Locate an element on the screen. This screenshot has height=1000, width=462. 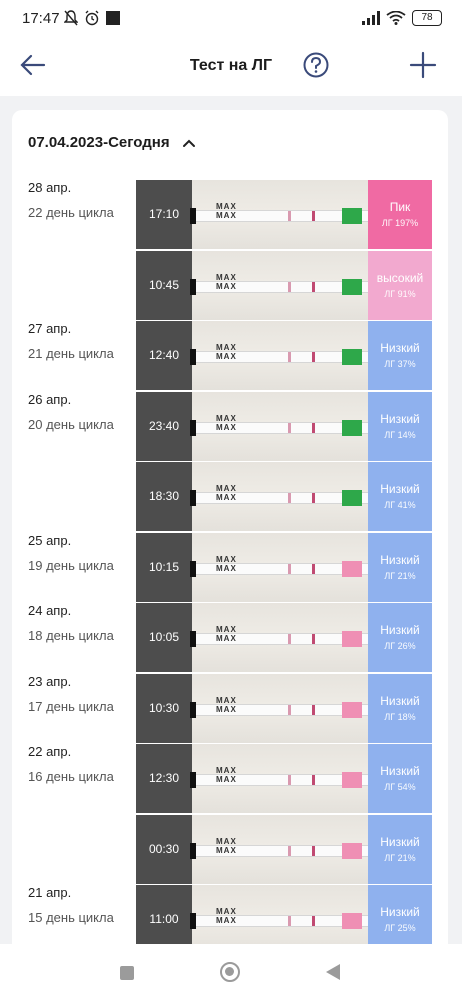
lh-percent: ЛГ 18% is located at coordinates (400, 716).